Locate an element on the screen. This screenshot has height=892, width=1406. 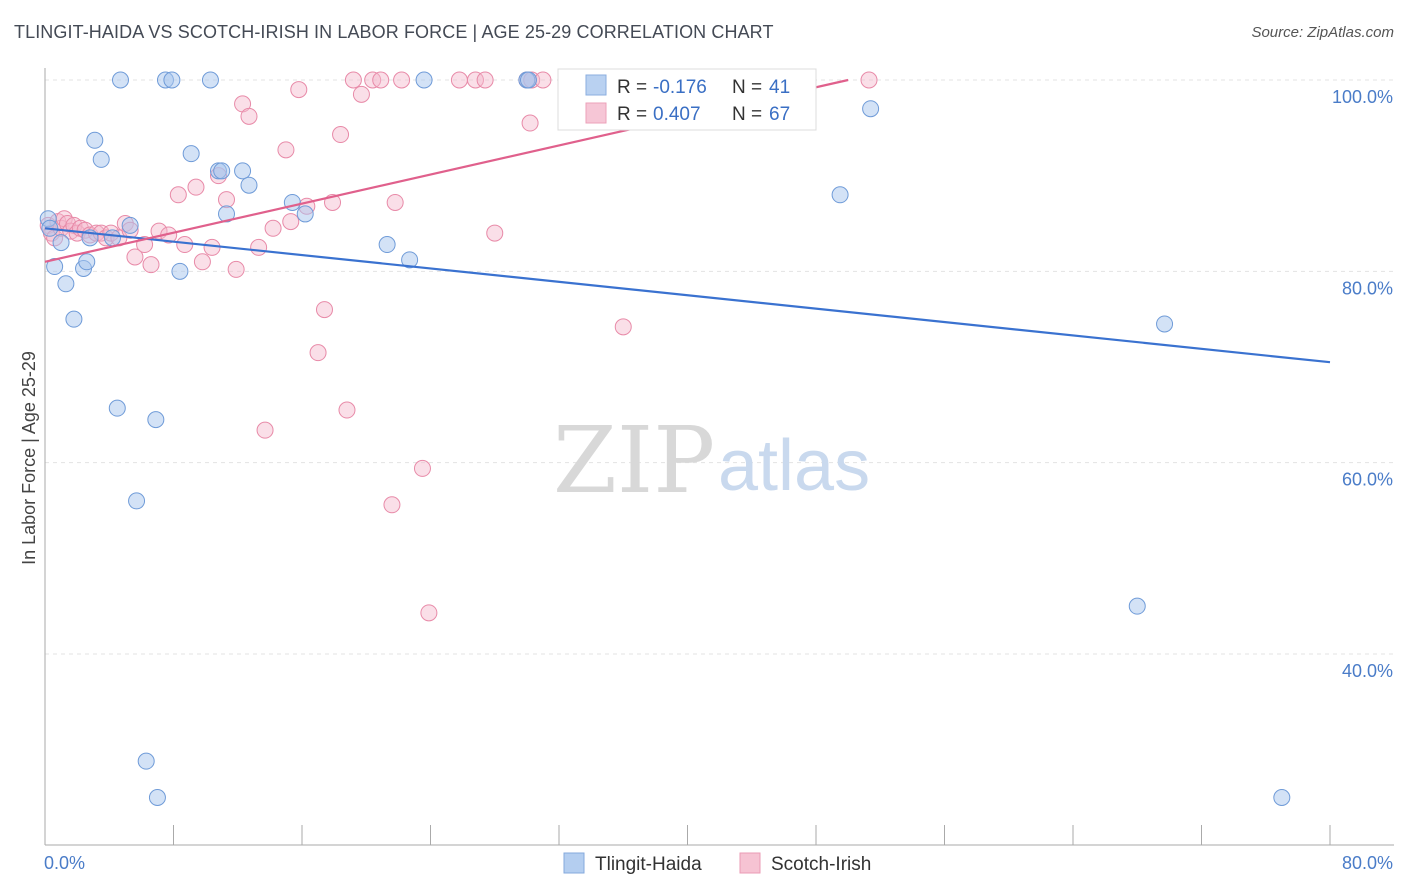
bottom-legend-label-pink: Scotch-Irish is located at coordinates (821, 864).